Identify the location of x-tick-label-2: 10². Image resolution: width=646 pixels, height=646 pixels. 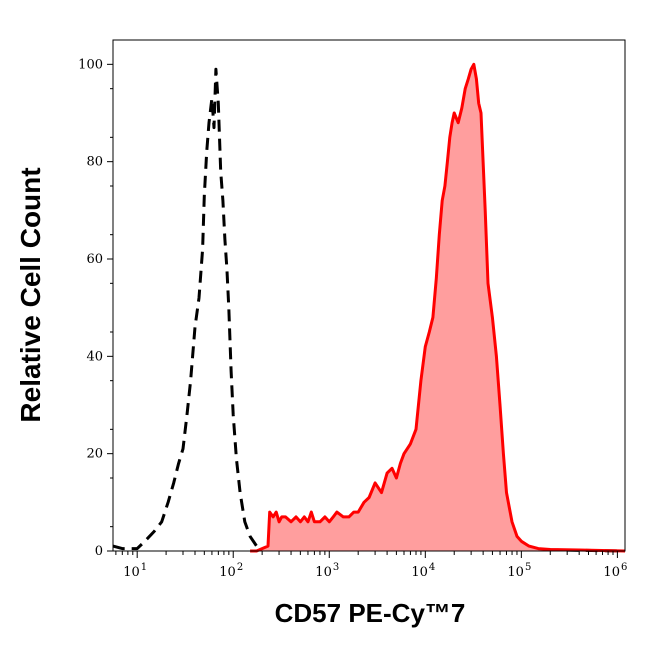
(231, 571).